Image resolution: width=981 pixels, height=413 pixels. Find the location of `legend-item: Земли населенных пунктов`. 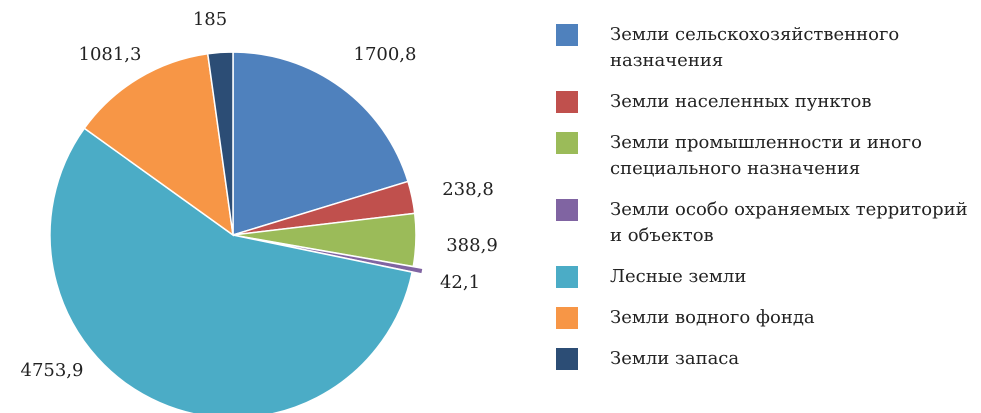

legend-item: Земли населенных пунктов is located at coordinates (766, 102).